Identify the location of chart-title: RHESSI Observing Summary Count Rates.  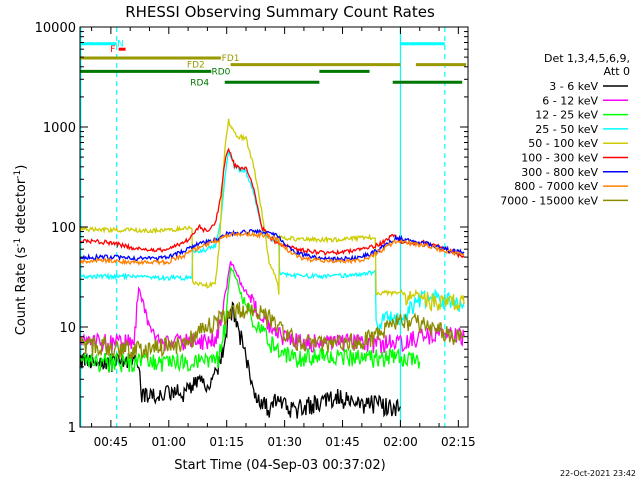
(280, 12).